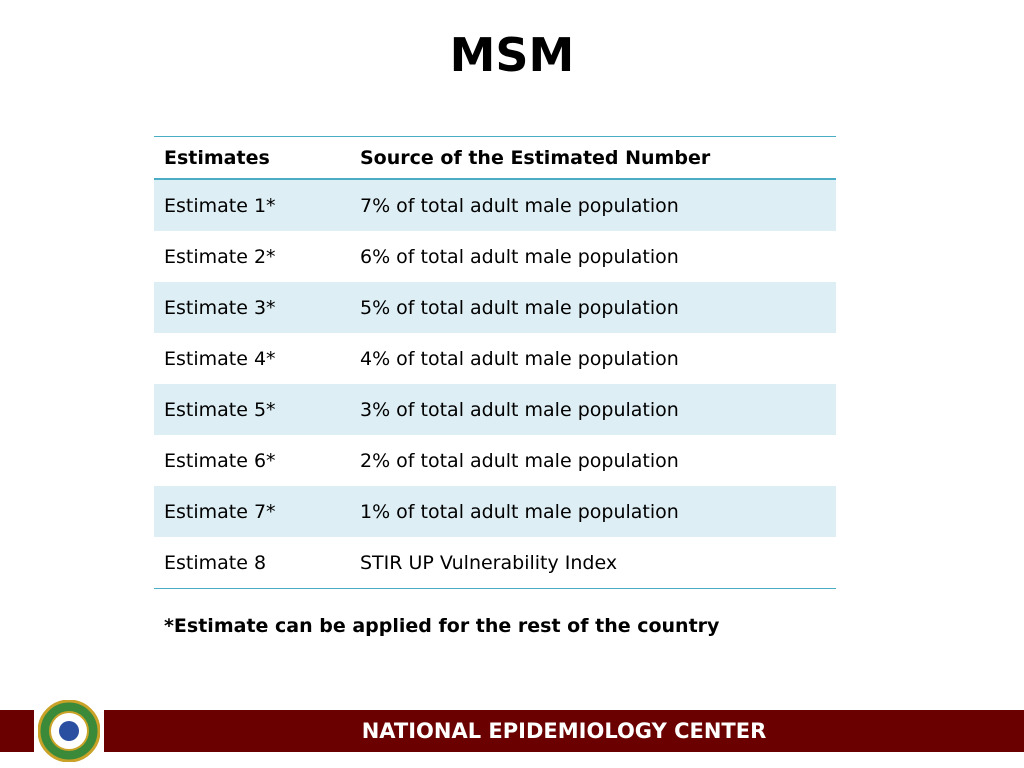 The width and height of the screenshot is (1024, 768). I want to click on header-row: Estimates Source of the Estimated Number, so click(495, 158).